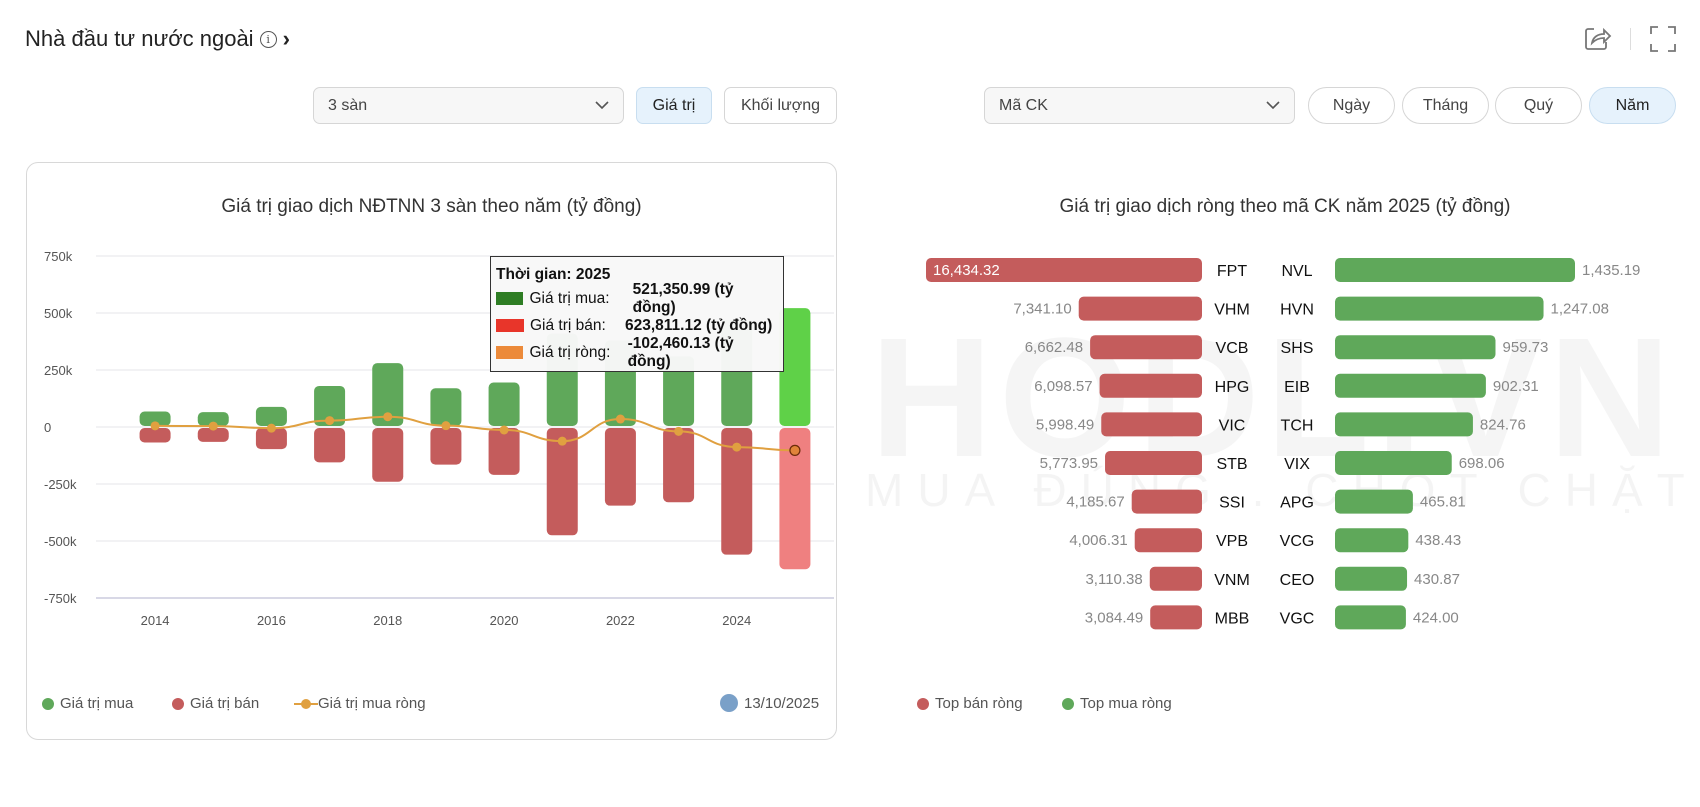 This screenshot has width=1700, height=807. What do you see at coordinates (966, 270) in the screenshot?
I see `sell-value-label: 16,434.32` at bounding box center [966, 270].